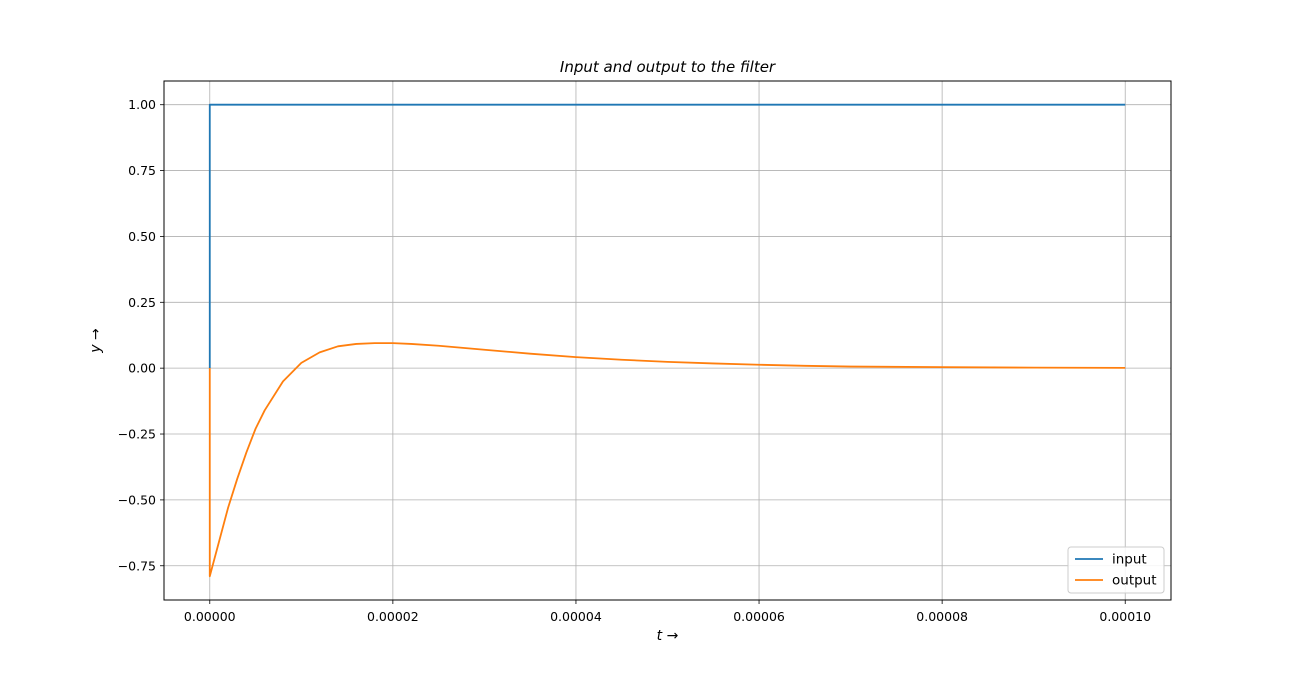 The width and height of the screenshot is (1301, 674). What do you see at coordinates (137, 434) in the screenshot?
I see `y-tick-label: −0.25` at bounding box center [137, 434].